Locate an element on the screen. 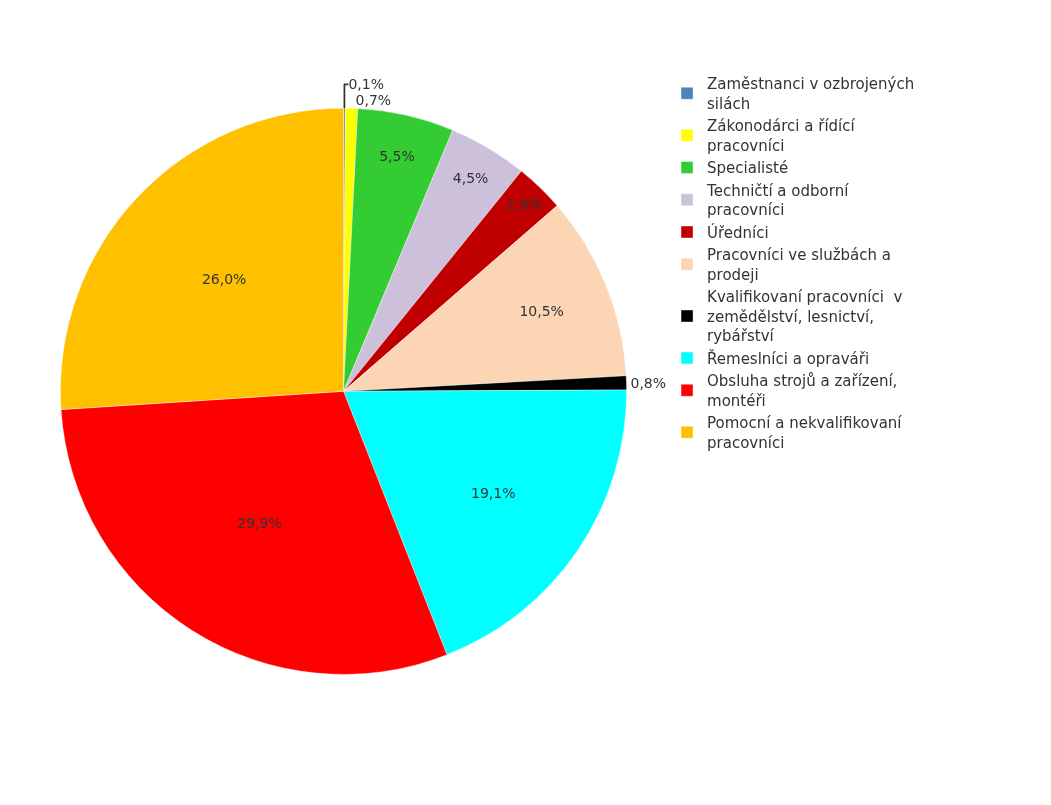 The image size is (1051, 805). legend-label: Zaměstnanci v ozbrojených silách is located at coordinates (811, 94).